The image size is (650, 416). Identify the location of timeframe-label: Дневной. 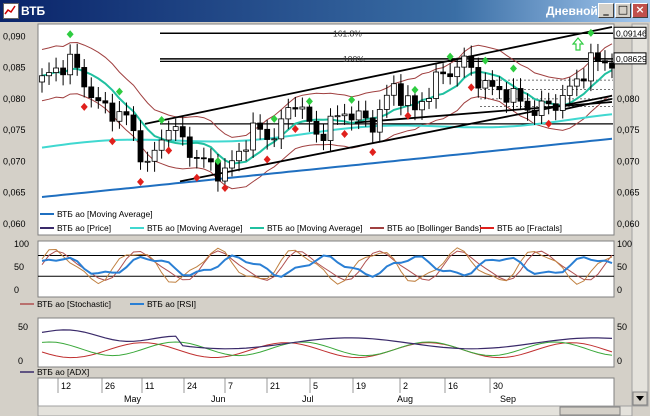
(572, 11).